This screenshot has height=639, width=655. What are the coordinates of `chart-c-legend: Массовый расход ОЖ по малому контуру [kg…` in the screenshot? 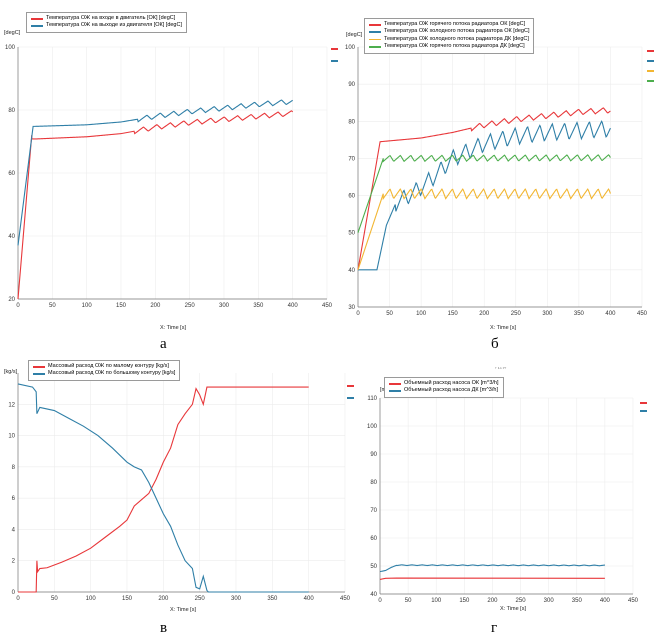 It's located at (104, 370).